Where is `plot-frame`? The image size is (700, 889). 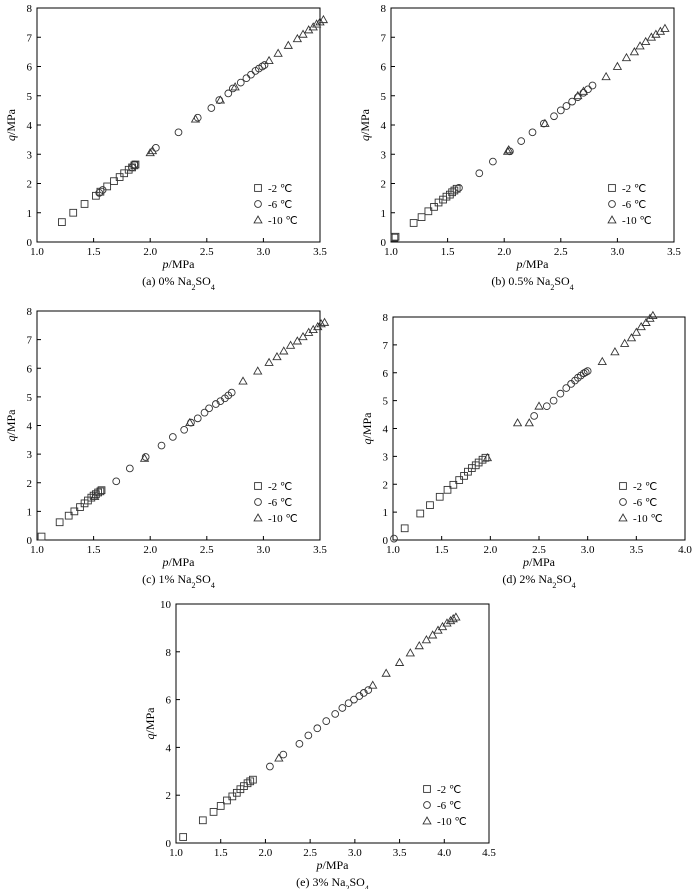 plot-frame is located at coordinates (332, 723).